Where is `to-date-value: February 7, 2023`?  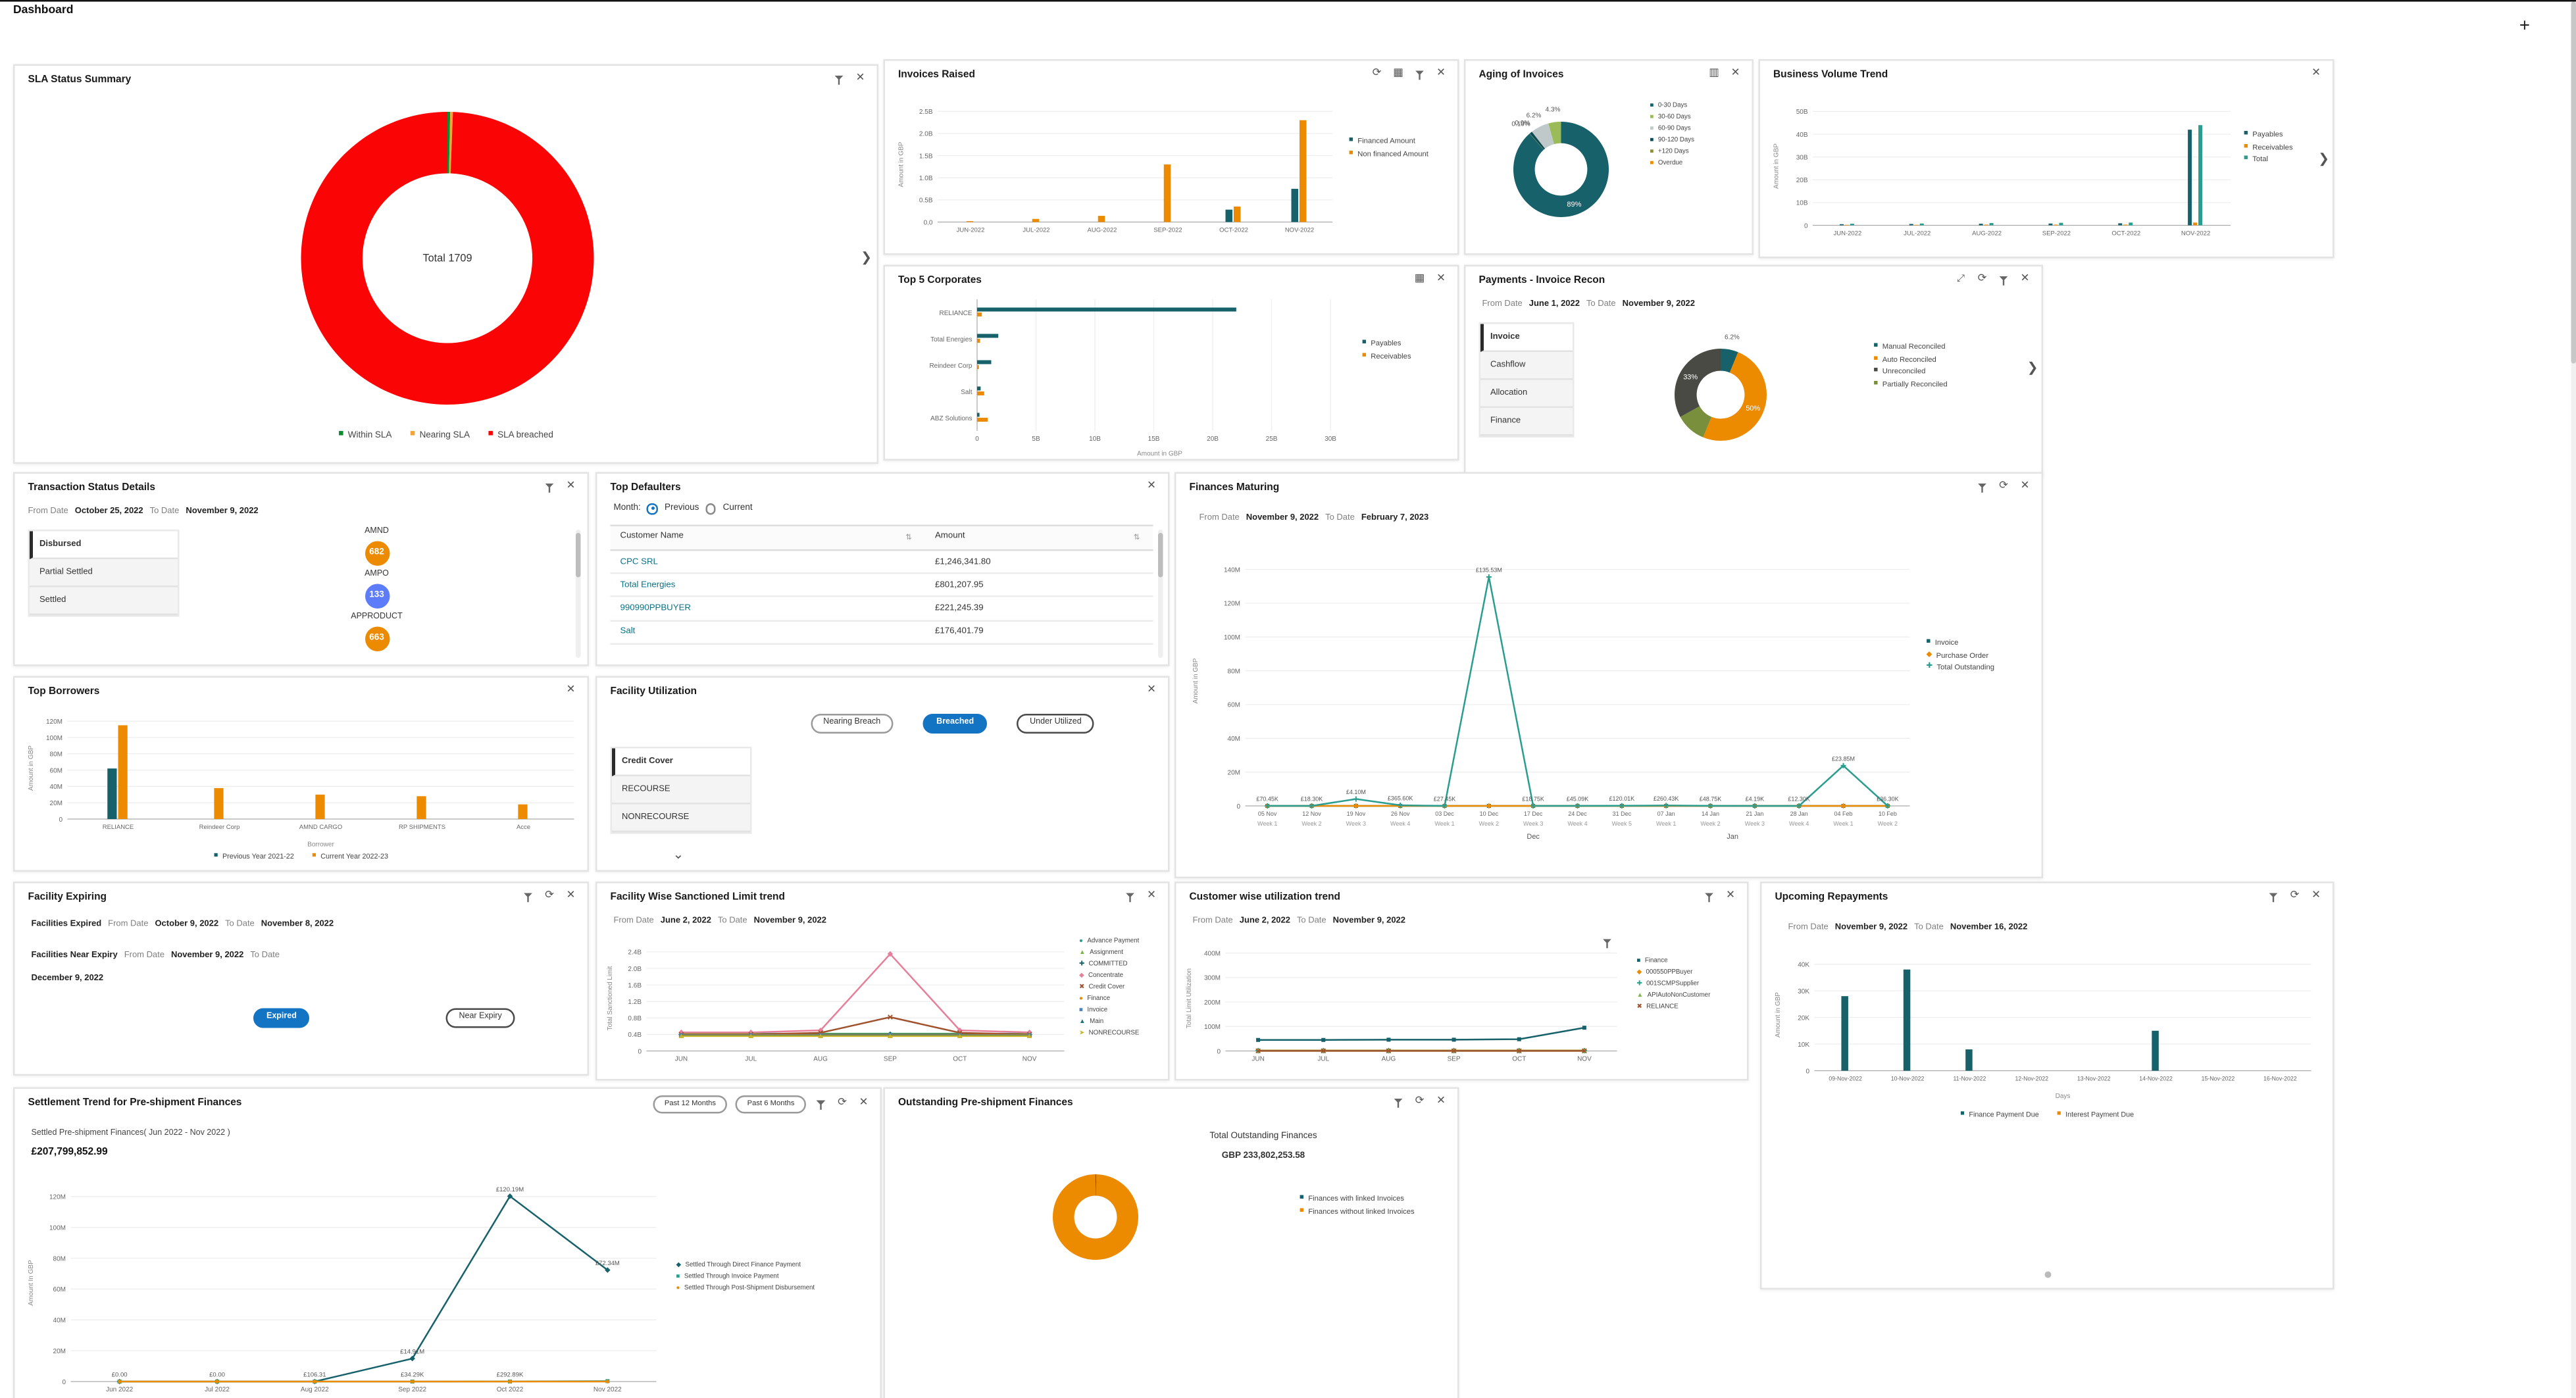
to-date-value: February 7, 2023 is located at coordinates (1395, 518).